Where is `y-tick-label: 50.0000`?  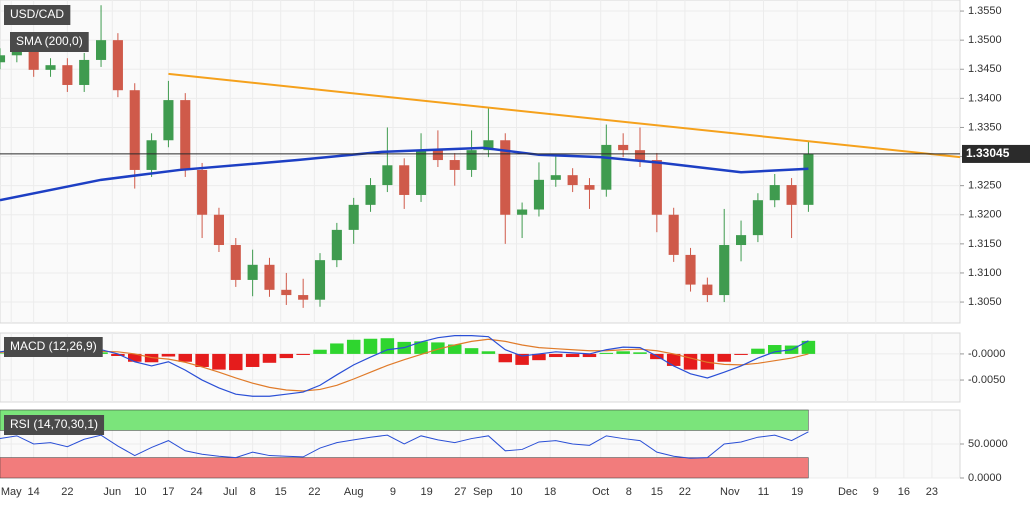
y-tick-label: 50.0000 is located at coordinates (988, 444).